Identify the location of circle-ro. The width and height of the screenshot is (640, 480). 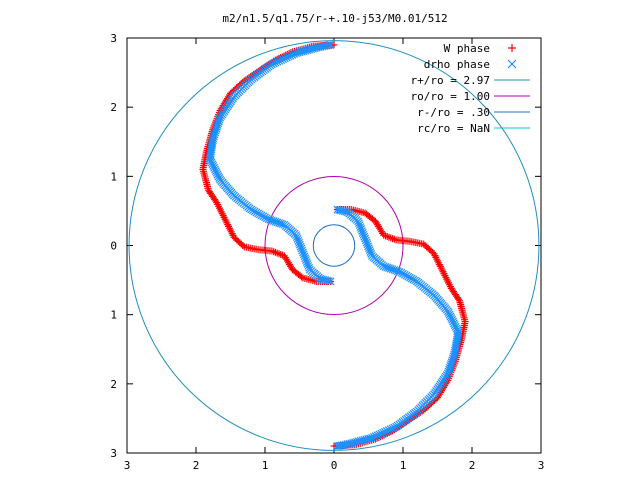
(334, 245).